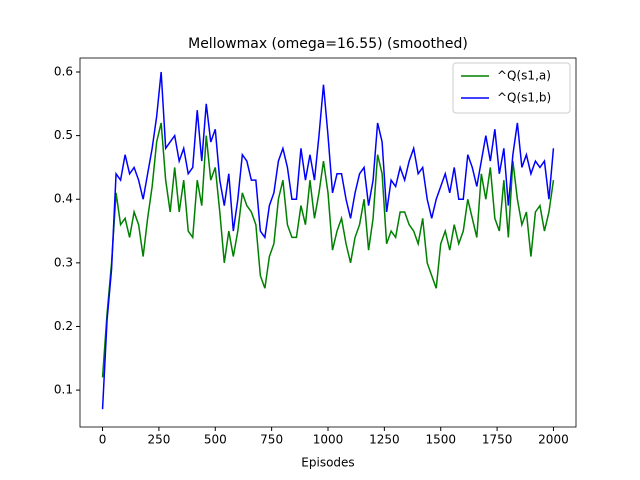 This screenshot has width=640, height=480. What do you see at coordinates (440, 440) in the screenshot?
I see `x-tick-label: 1500` at bounding box center [440, 440].